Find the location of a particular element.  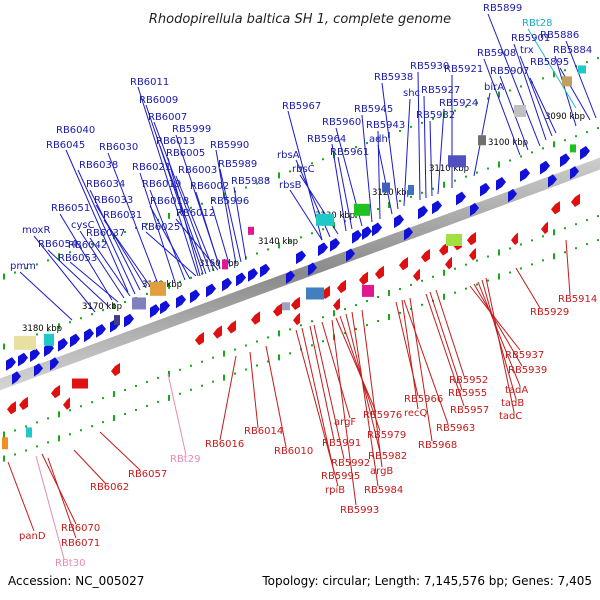

gene-label: moxR is located at coordinates (36, 230).